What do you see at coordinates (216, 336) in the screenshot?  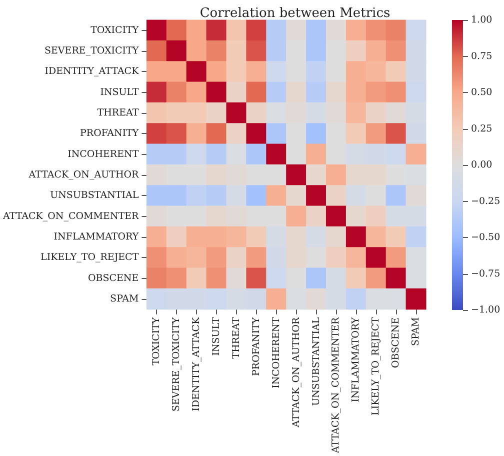 I see `x-tick-label: INSULT` at bounding box center [216, 336].